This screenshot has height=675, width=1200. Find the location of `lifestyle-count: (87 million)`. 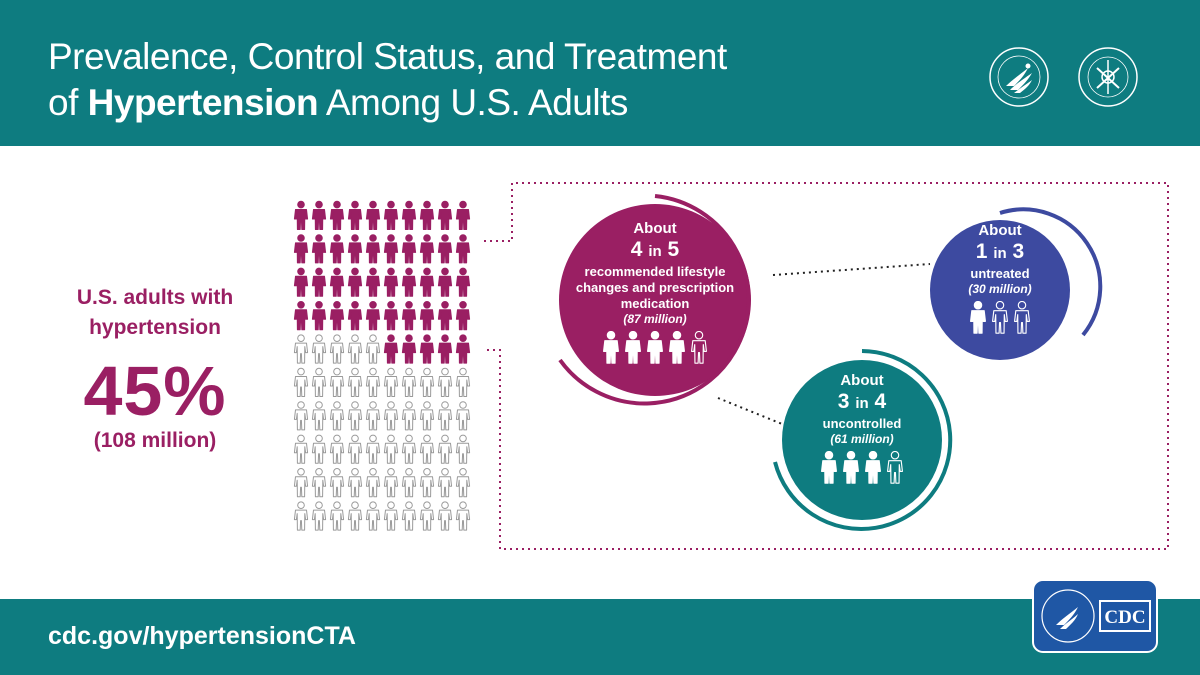

lifestyle-count: (87 million) is located at coordinates (655, 319).